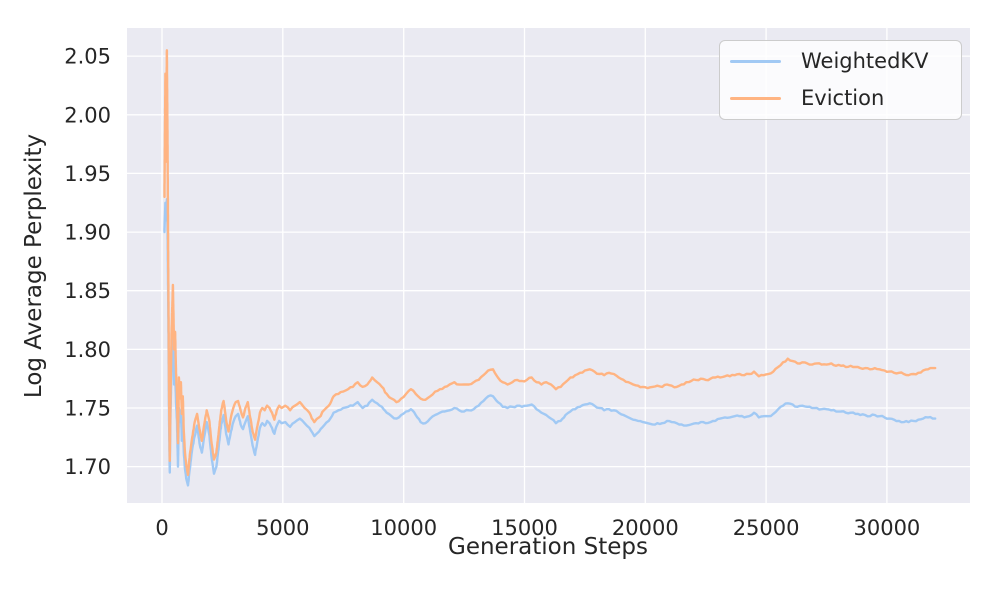  Describe the element at coordinates (87, 233) in the screenshot. I see `y-tick-label: 1.90` at that location.